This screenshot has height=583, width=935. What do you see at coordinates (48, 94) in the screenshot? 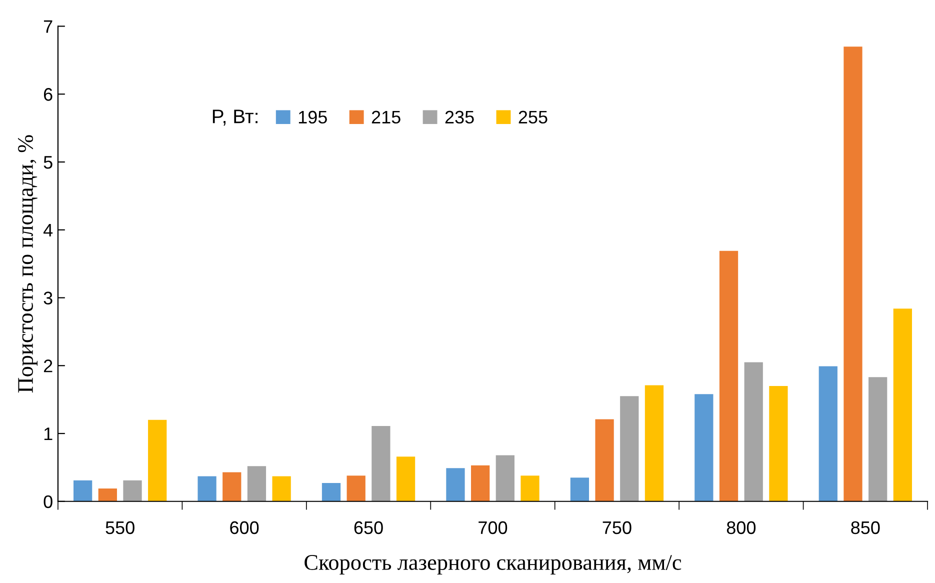
I see `y-tick-label: 6` at bounding box center [48, 94].